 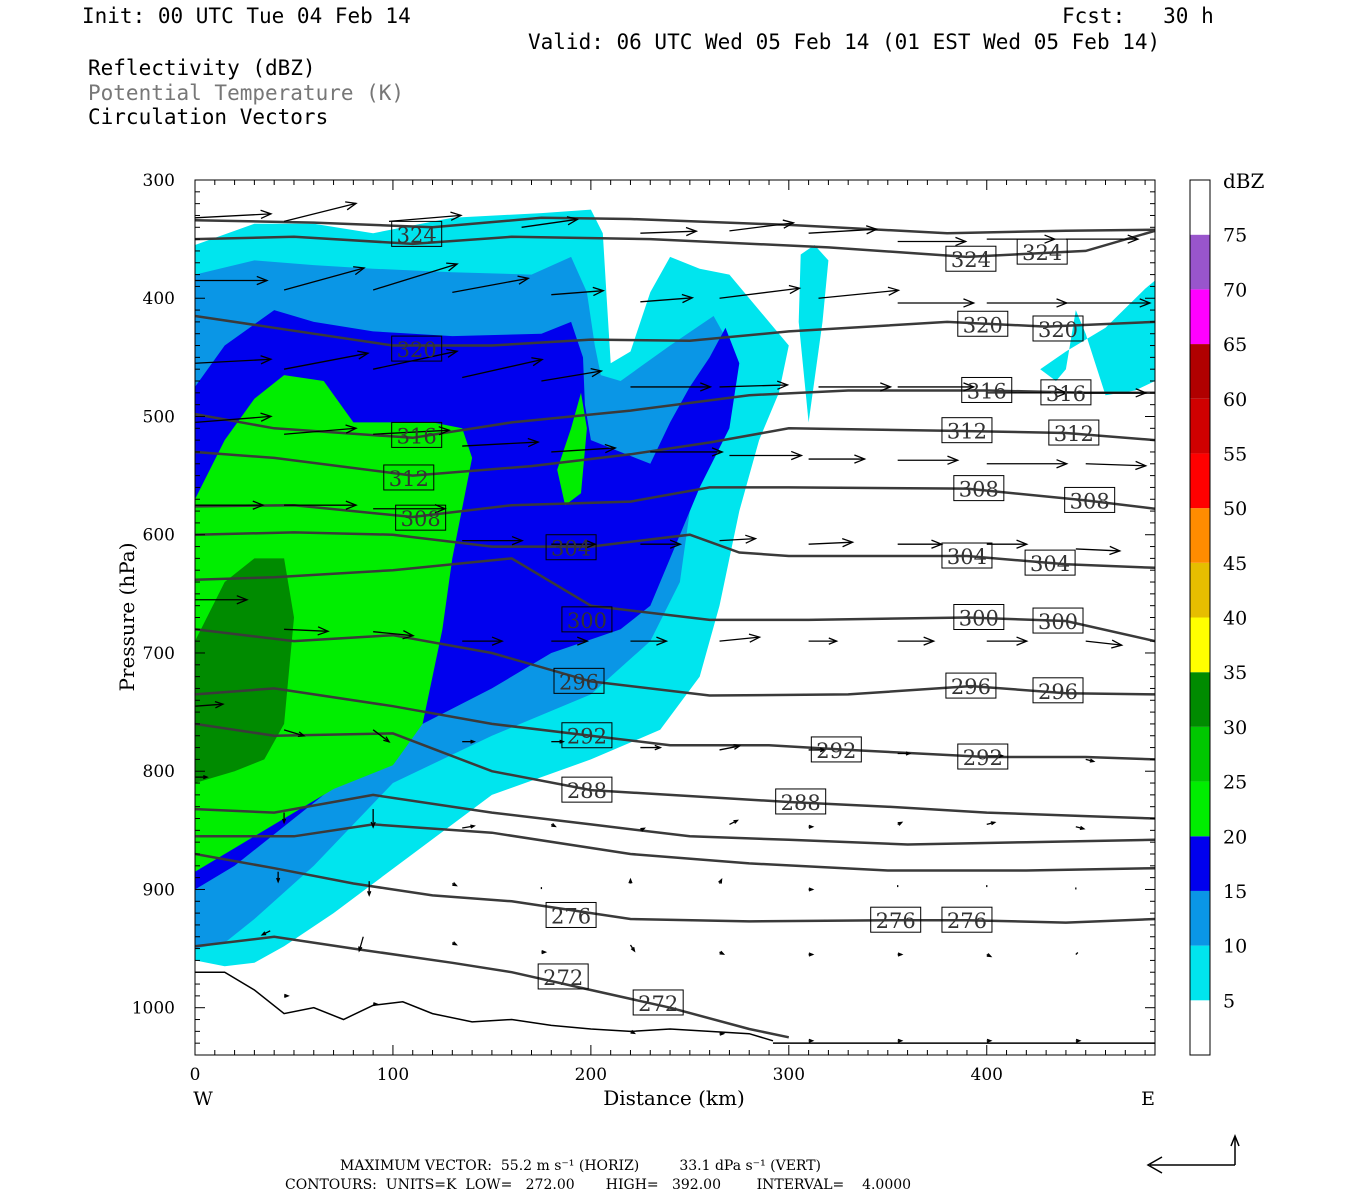 I want to click on x-tick-label: 0, so click(x=195, y=1075).